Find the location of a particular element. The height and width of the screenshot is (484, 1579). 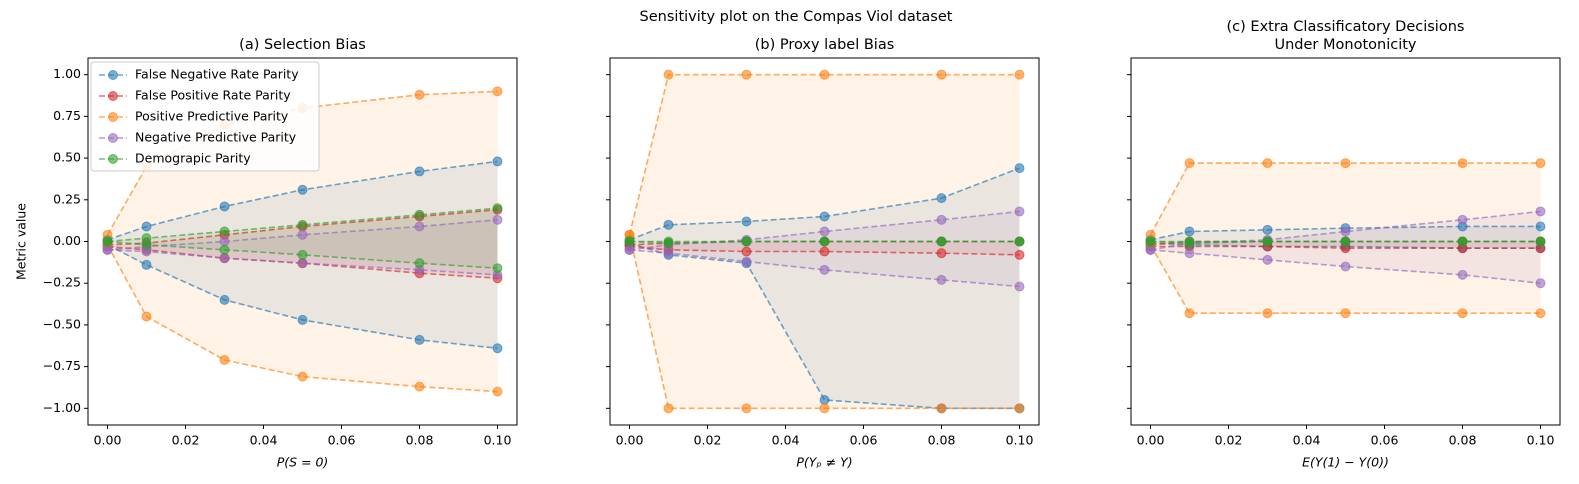

y-tick-label: 0.50 is located at coordinates (67, 157).